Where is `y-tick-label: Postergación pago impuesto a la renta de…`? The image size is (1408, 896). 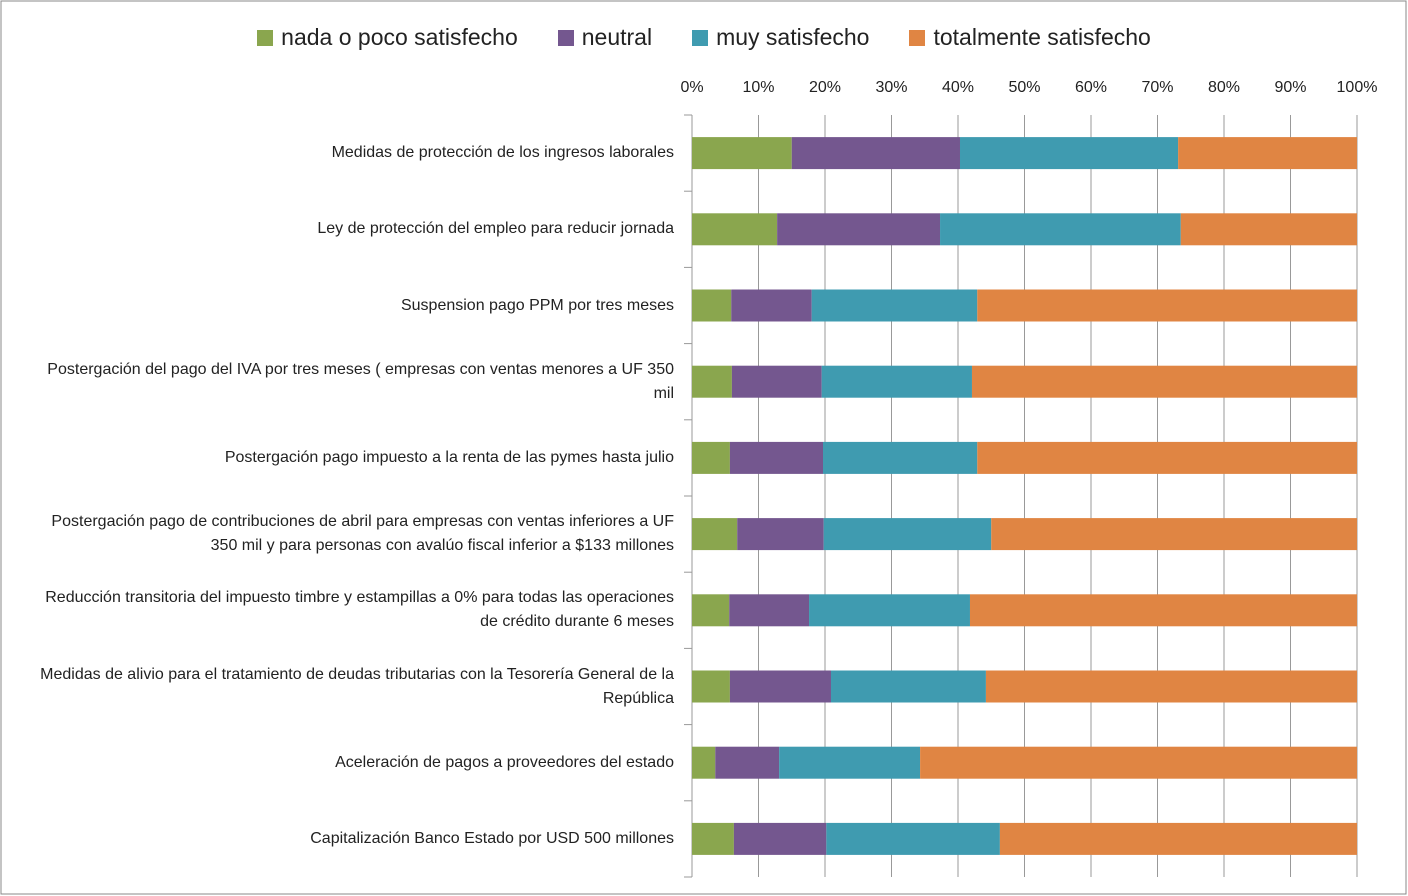 y-tick-label: Postergación pago impuesto a la renta de… is located at coordinates (449, 457).